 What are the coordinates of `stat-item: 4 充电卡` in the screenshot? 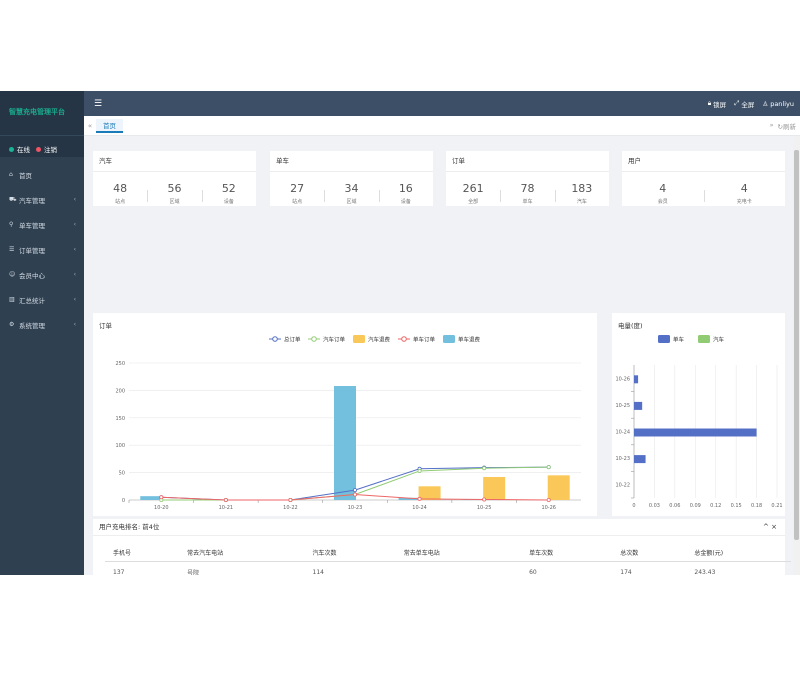 It's located at (744, 193).